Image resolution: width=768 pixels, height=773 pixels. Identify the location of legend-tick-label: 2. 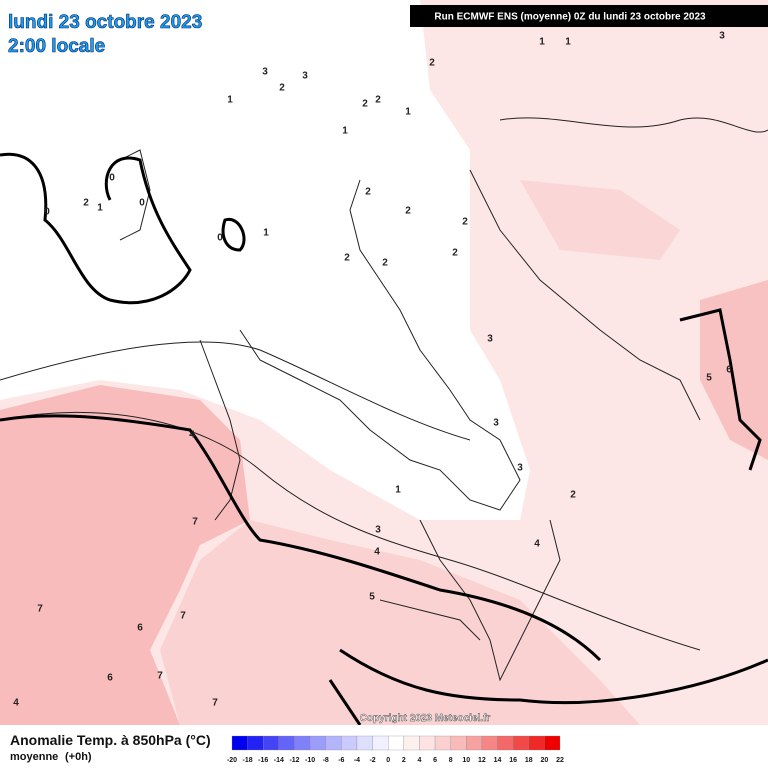
(404, 760).